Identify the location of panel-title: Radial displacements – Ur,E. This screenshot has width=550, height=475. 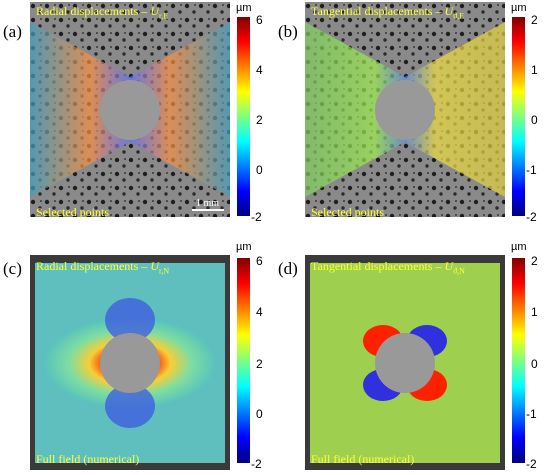
(102, 12).